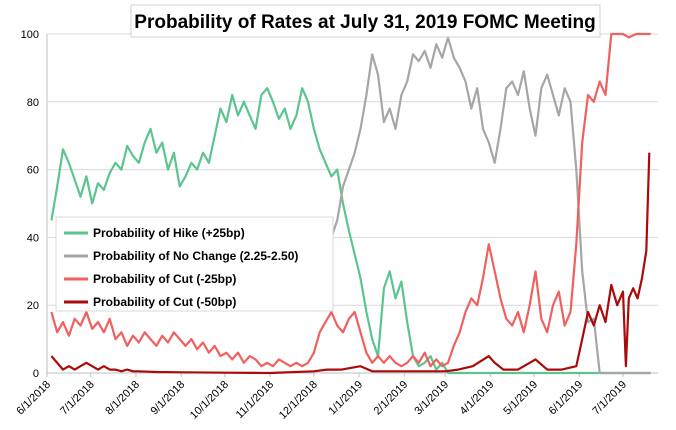 This screenshot has width=676, height=430. Describe the element at coordinates (30, 204) in the screenshot. I see `y-tick-labels: 0 20 40 60 80 100` at that location.